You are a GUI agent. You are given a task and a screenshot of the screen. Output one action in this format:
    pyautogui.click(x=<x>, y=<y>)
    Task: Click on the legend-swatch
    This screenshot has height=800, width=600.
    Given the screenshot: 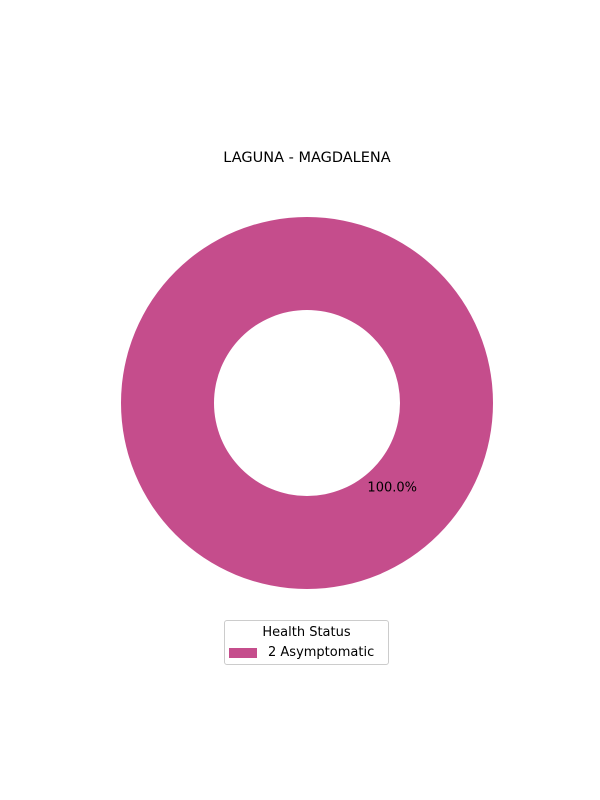 What is the action you would take?
    pyautogui.click(x=243, y=653)
    